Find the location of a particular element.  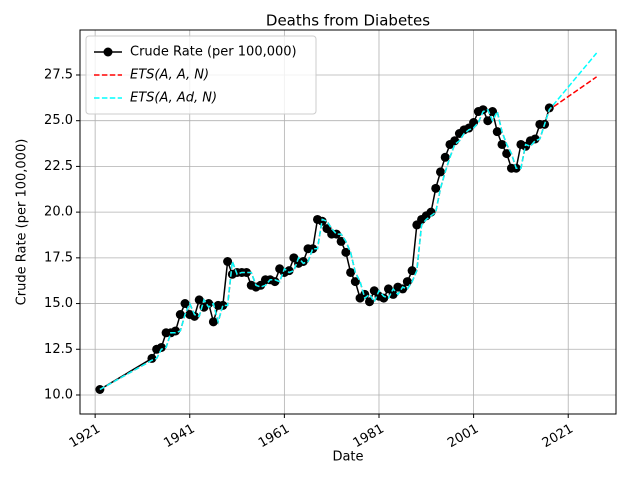

legend-box is located at coordinates (201, 75).